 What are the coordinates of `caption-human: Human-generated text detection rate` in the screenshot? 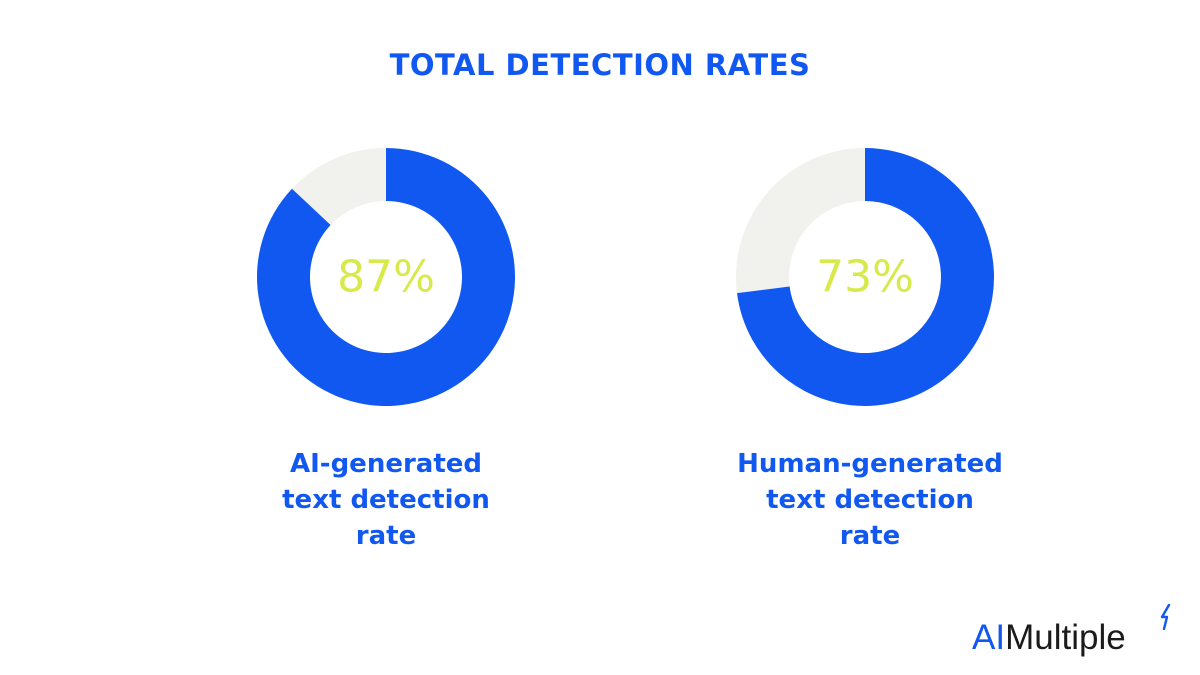 It's located at (870, 500).